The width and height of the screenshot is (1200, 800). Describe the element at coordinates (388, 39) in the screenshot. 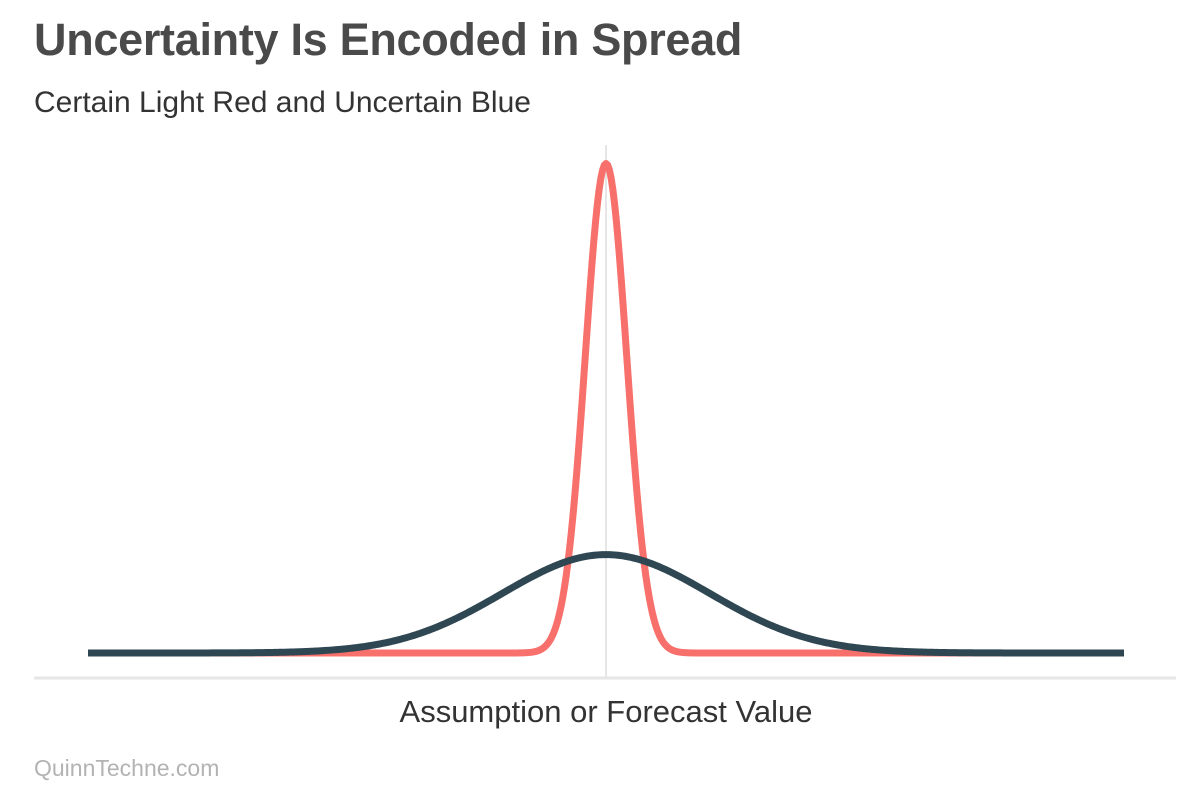

I see `chart-title: Uncertainty Is Encoded in Spread` at that location.